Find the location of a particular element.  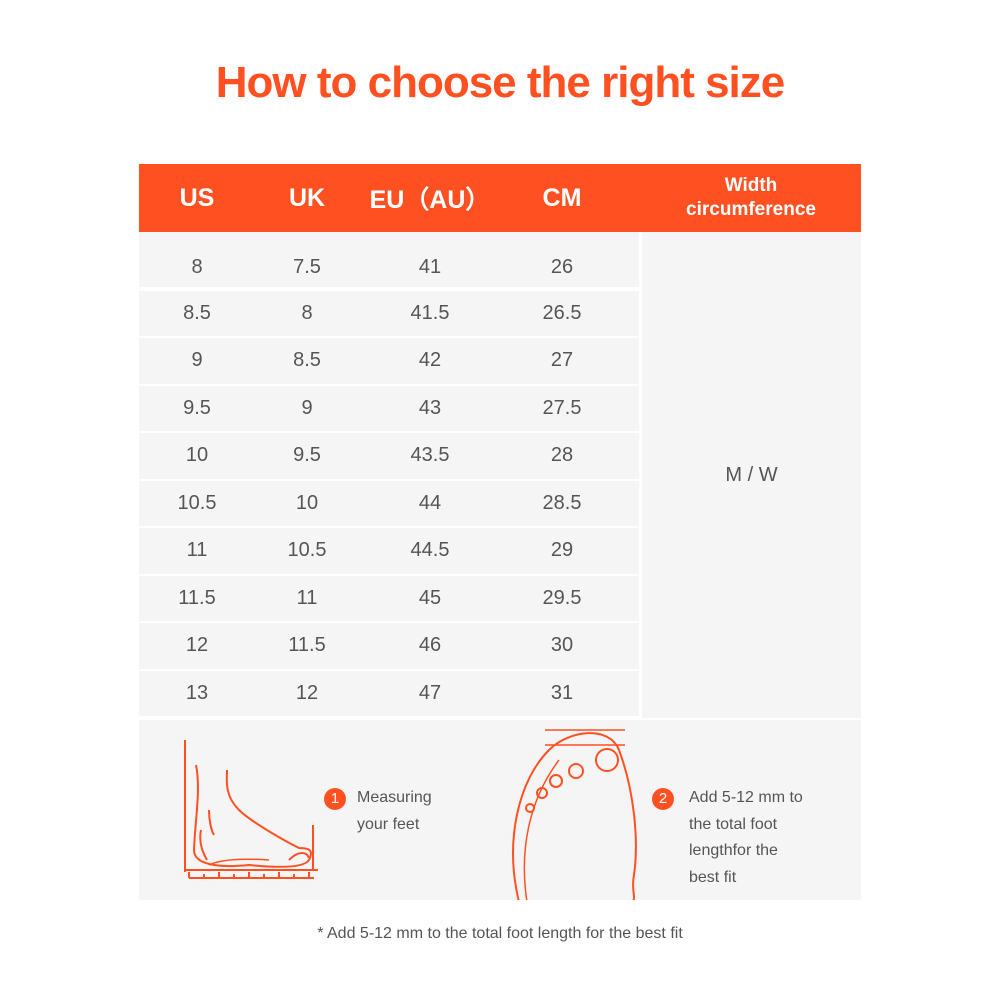

header-width: Width circumference is located at coordinates (751, 197).